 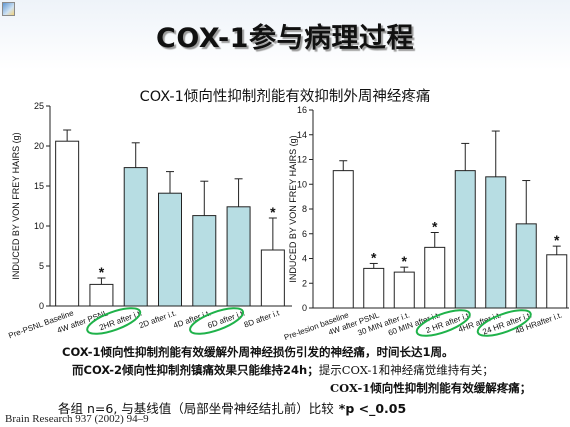 I want to click on conclusion-line-2-regular: 提示COX-1和神经痛觉维持有关；, so click(x=406, y=370).